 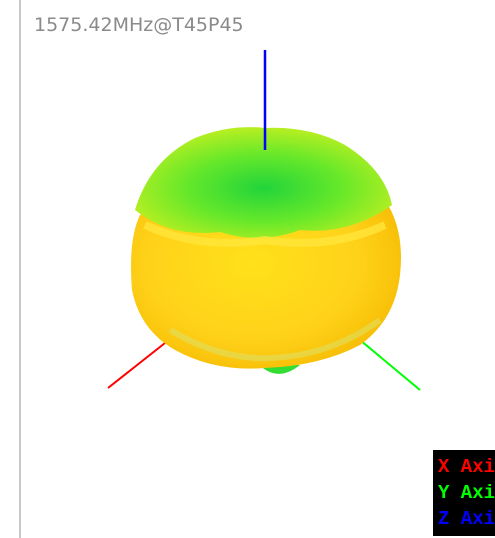 I want to click on axis-legend: X Axis Y Axis Z Axis, so click(x=464, y=493).